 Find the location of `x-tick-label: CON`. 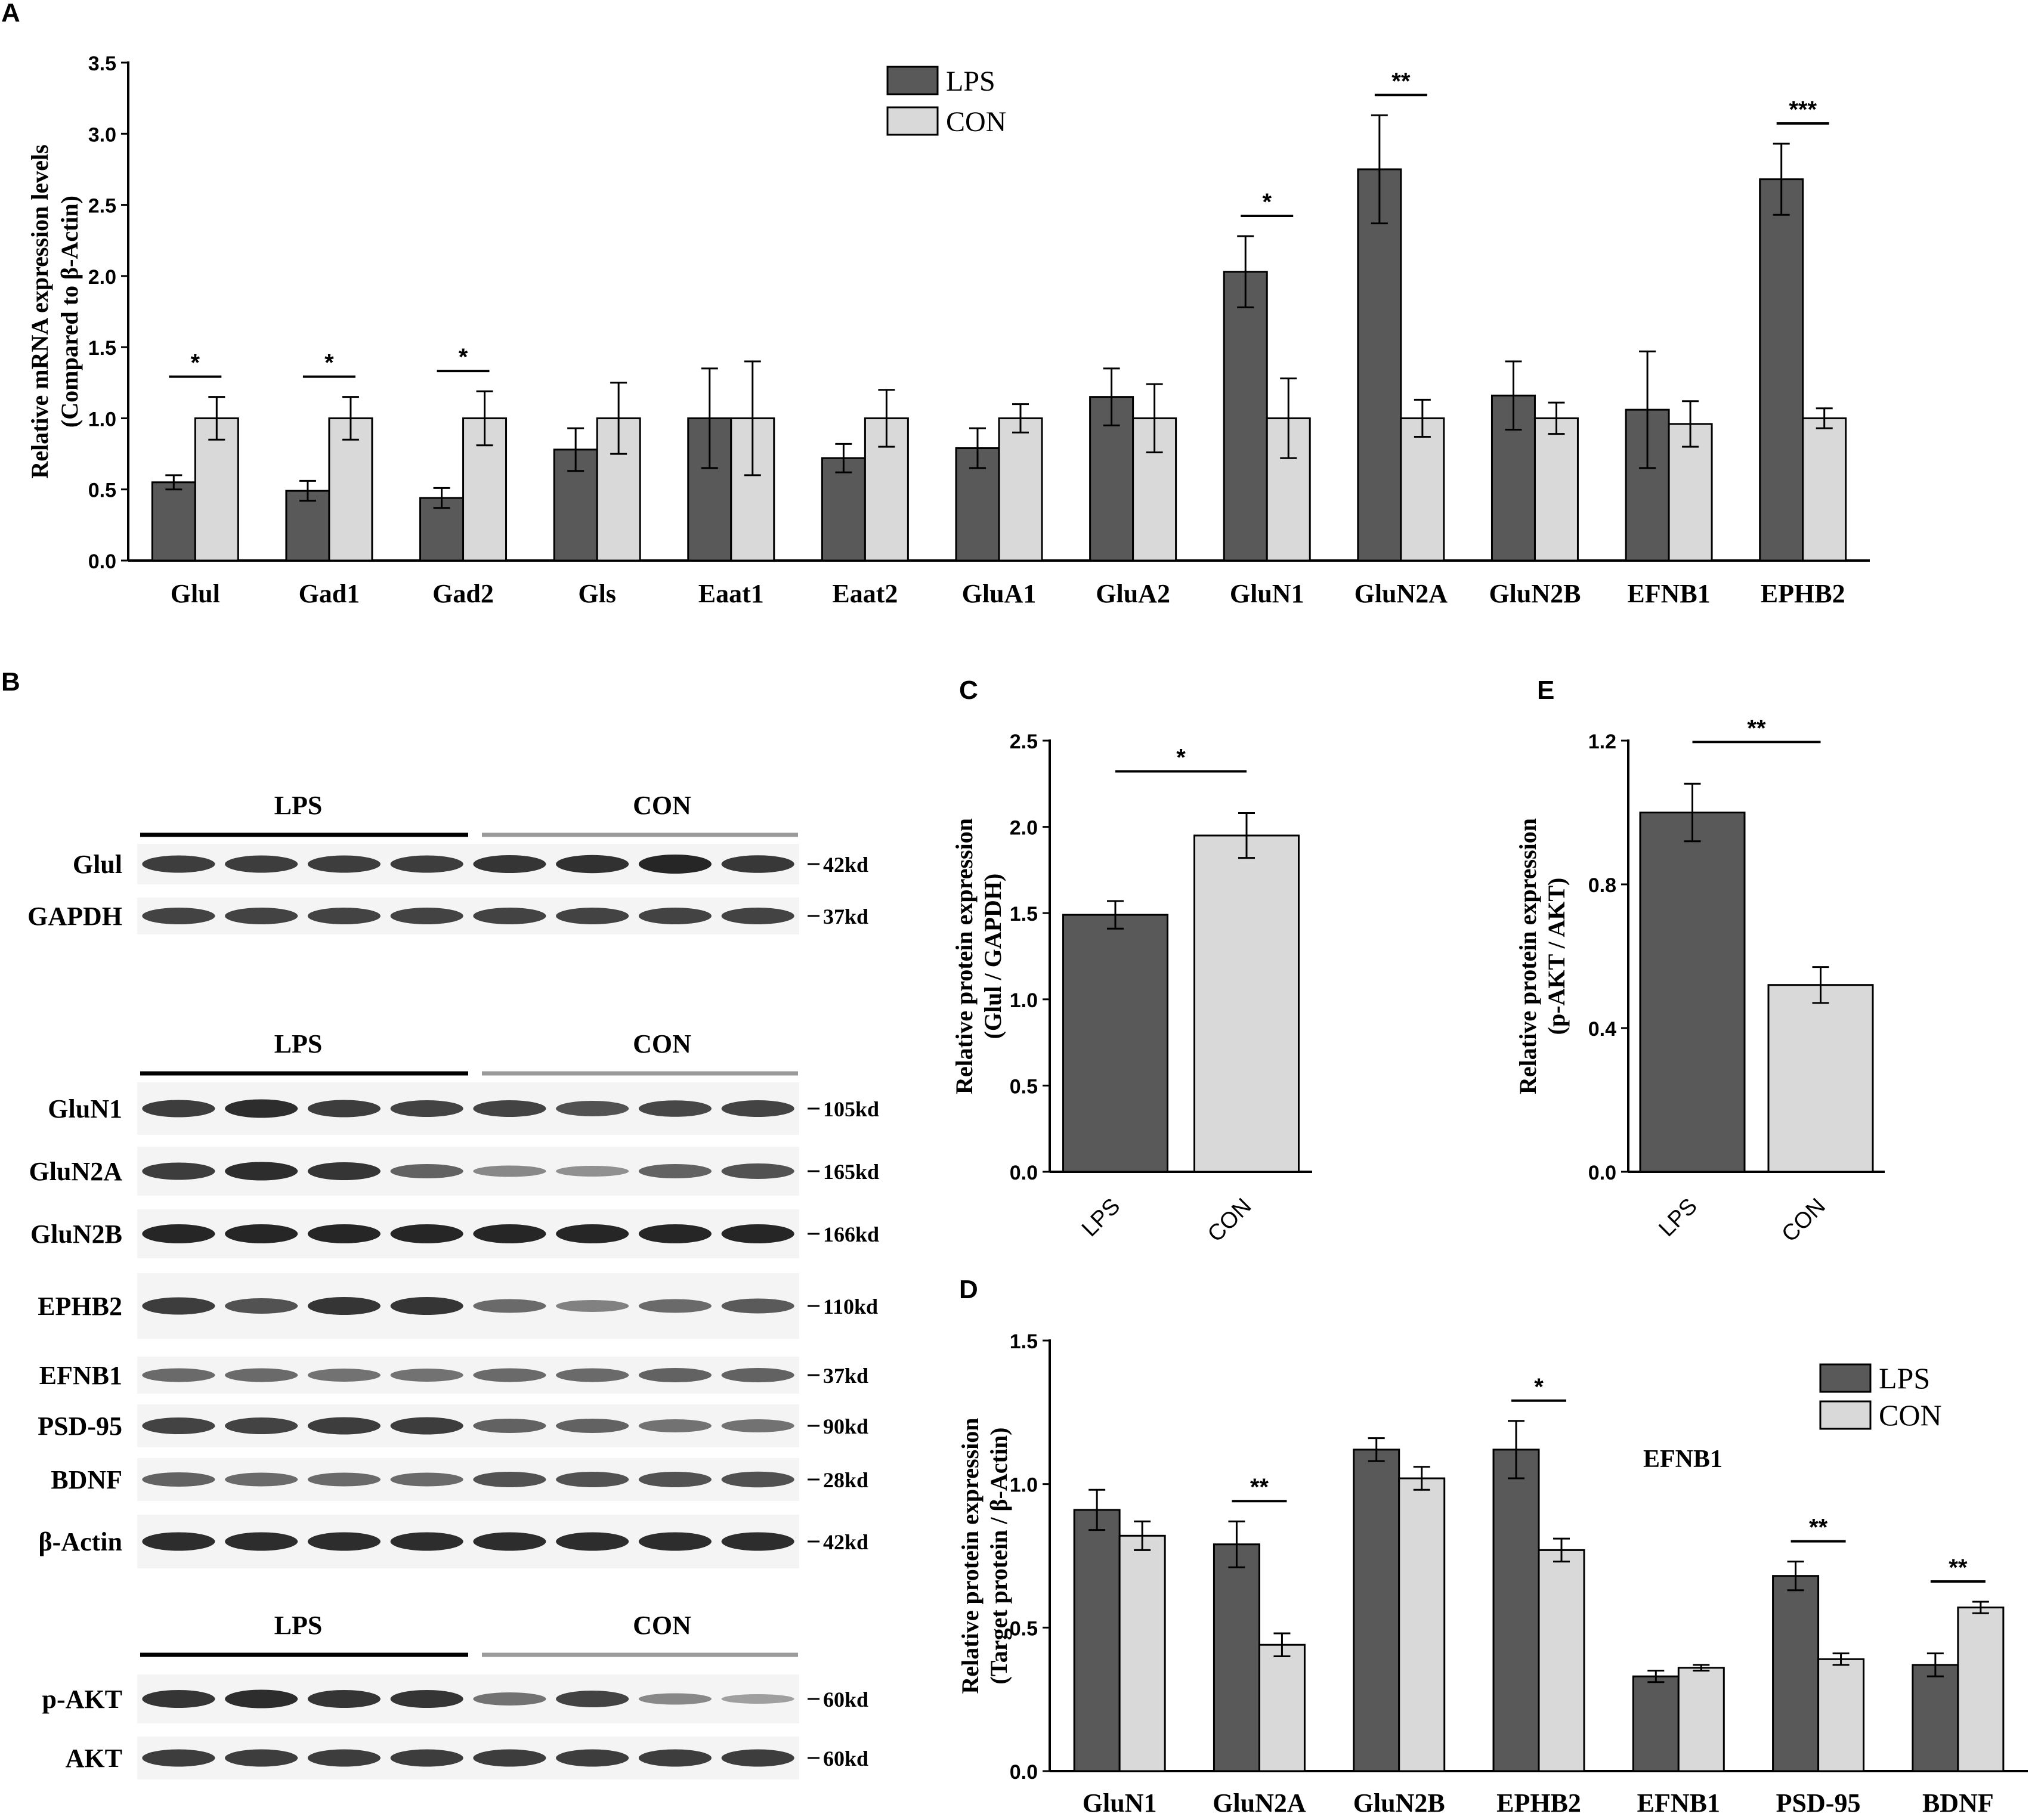

x-tick-label: CON is located at coordinates (1229, 1220).